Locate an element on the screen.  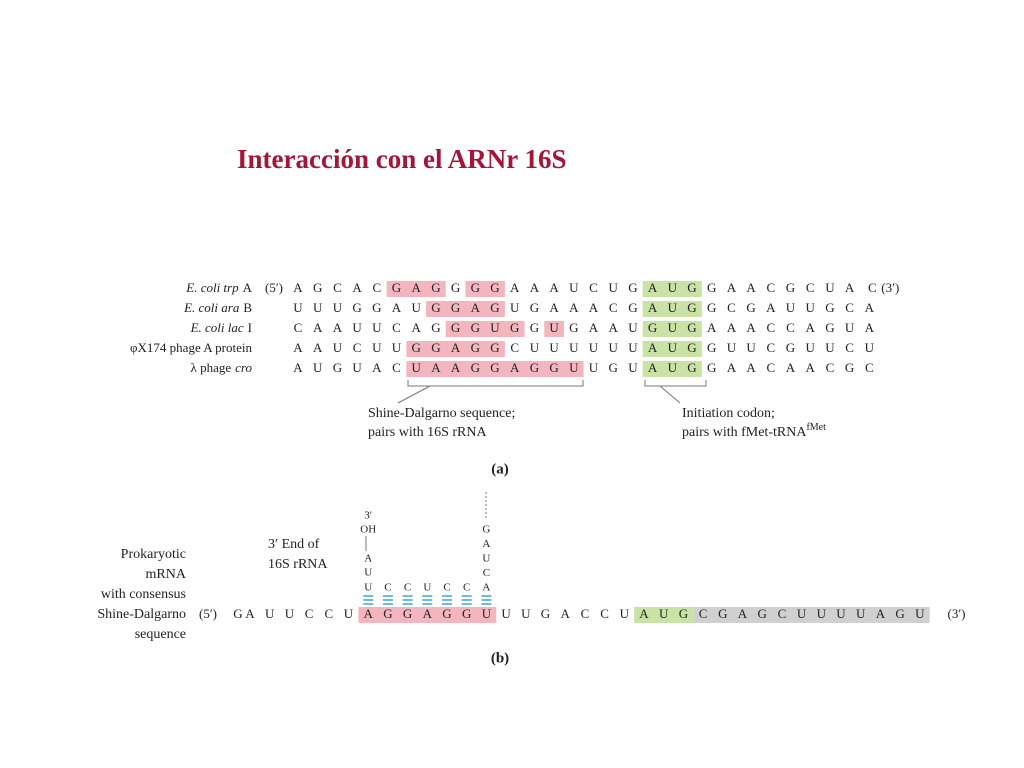
three-prime: (3′) is located at coordinates (890, 287).